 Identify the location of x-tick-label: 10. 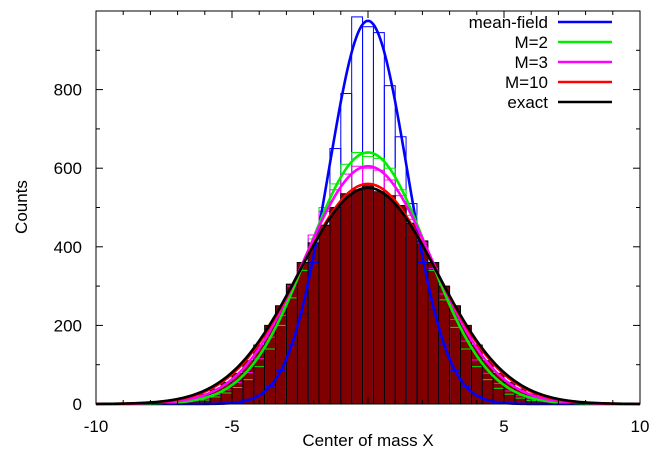
(640, 426).